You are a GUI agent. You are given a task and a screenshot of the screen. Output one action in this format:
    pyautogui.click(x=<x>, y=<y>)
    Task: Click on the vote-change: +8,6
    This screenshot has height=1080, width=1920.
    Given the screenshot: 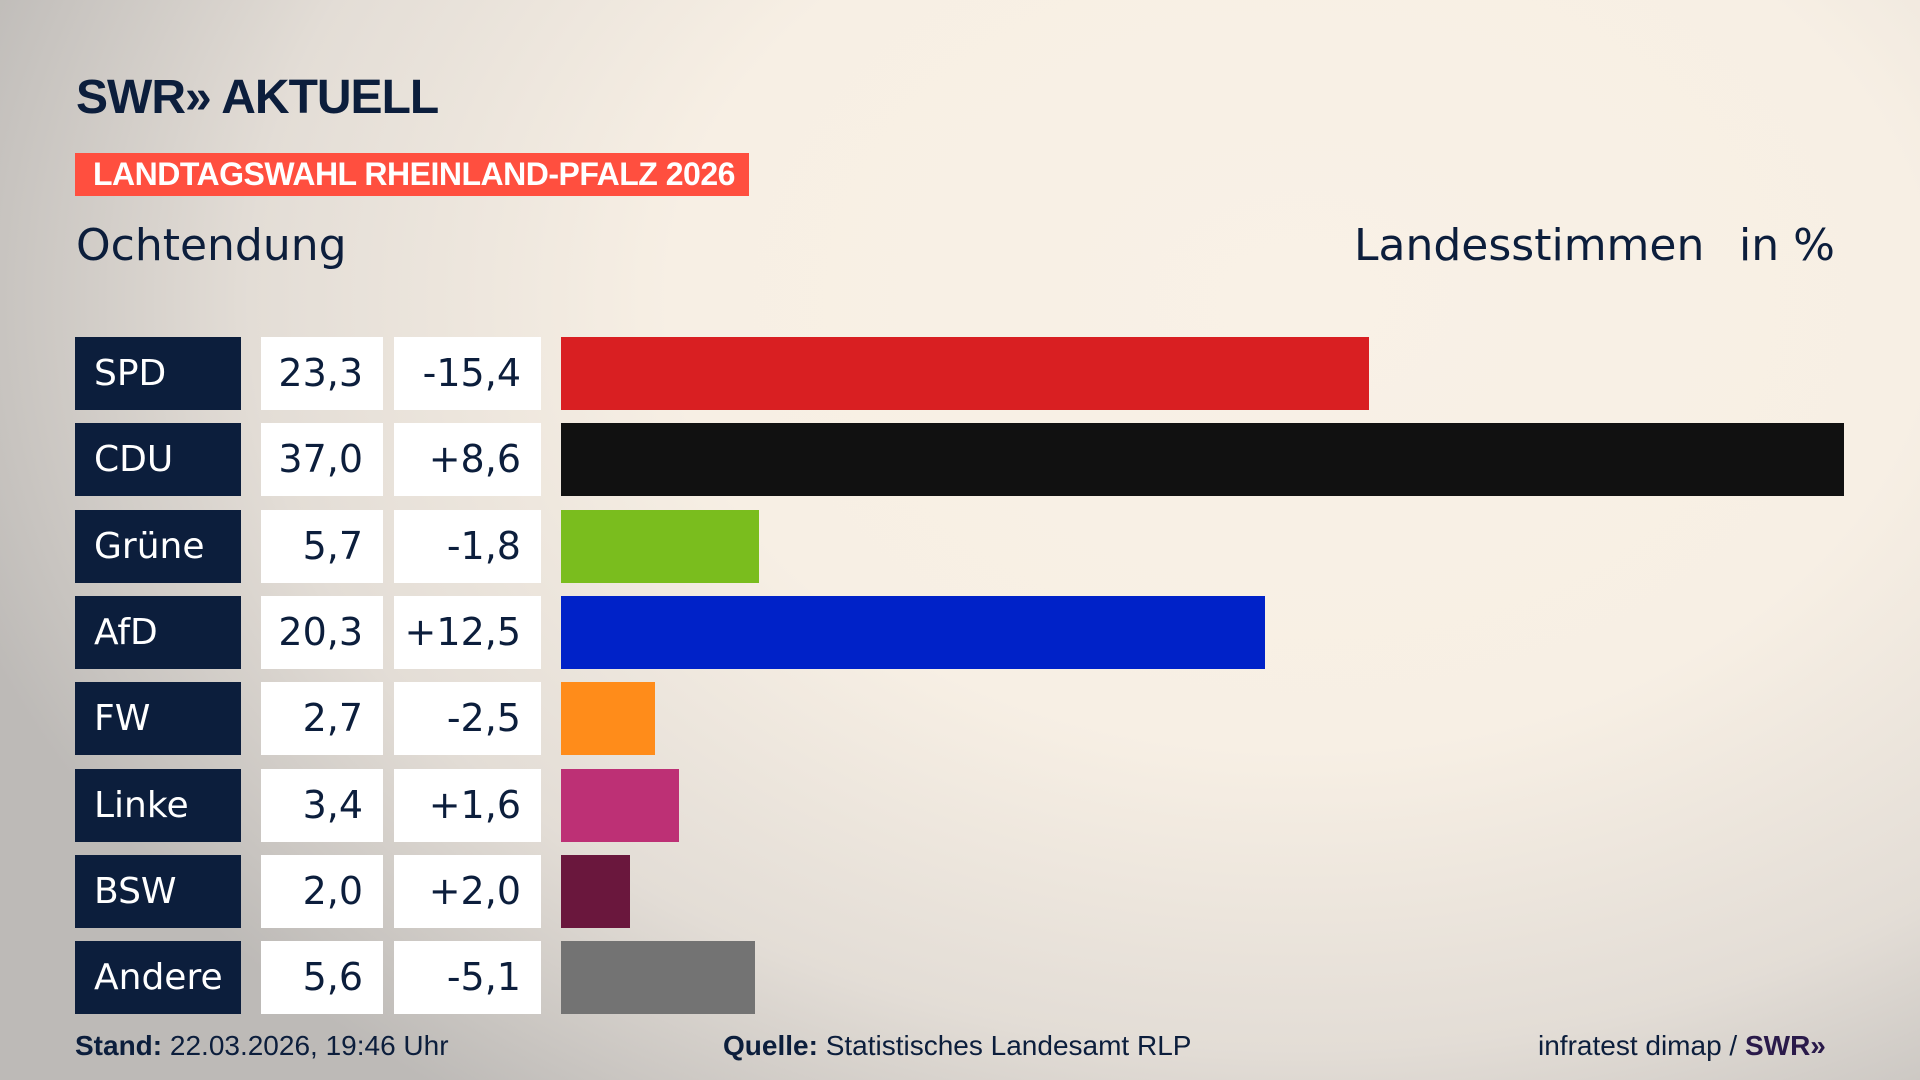 What is the action you would take?
    pyautogui.click(x=467, y=460)
    